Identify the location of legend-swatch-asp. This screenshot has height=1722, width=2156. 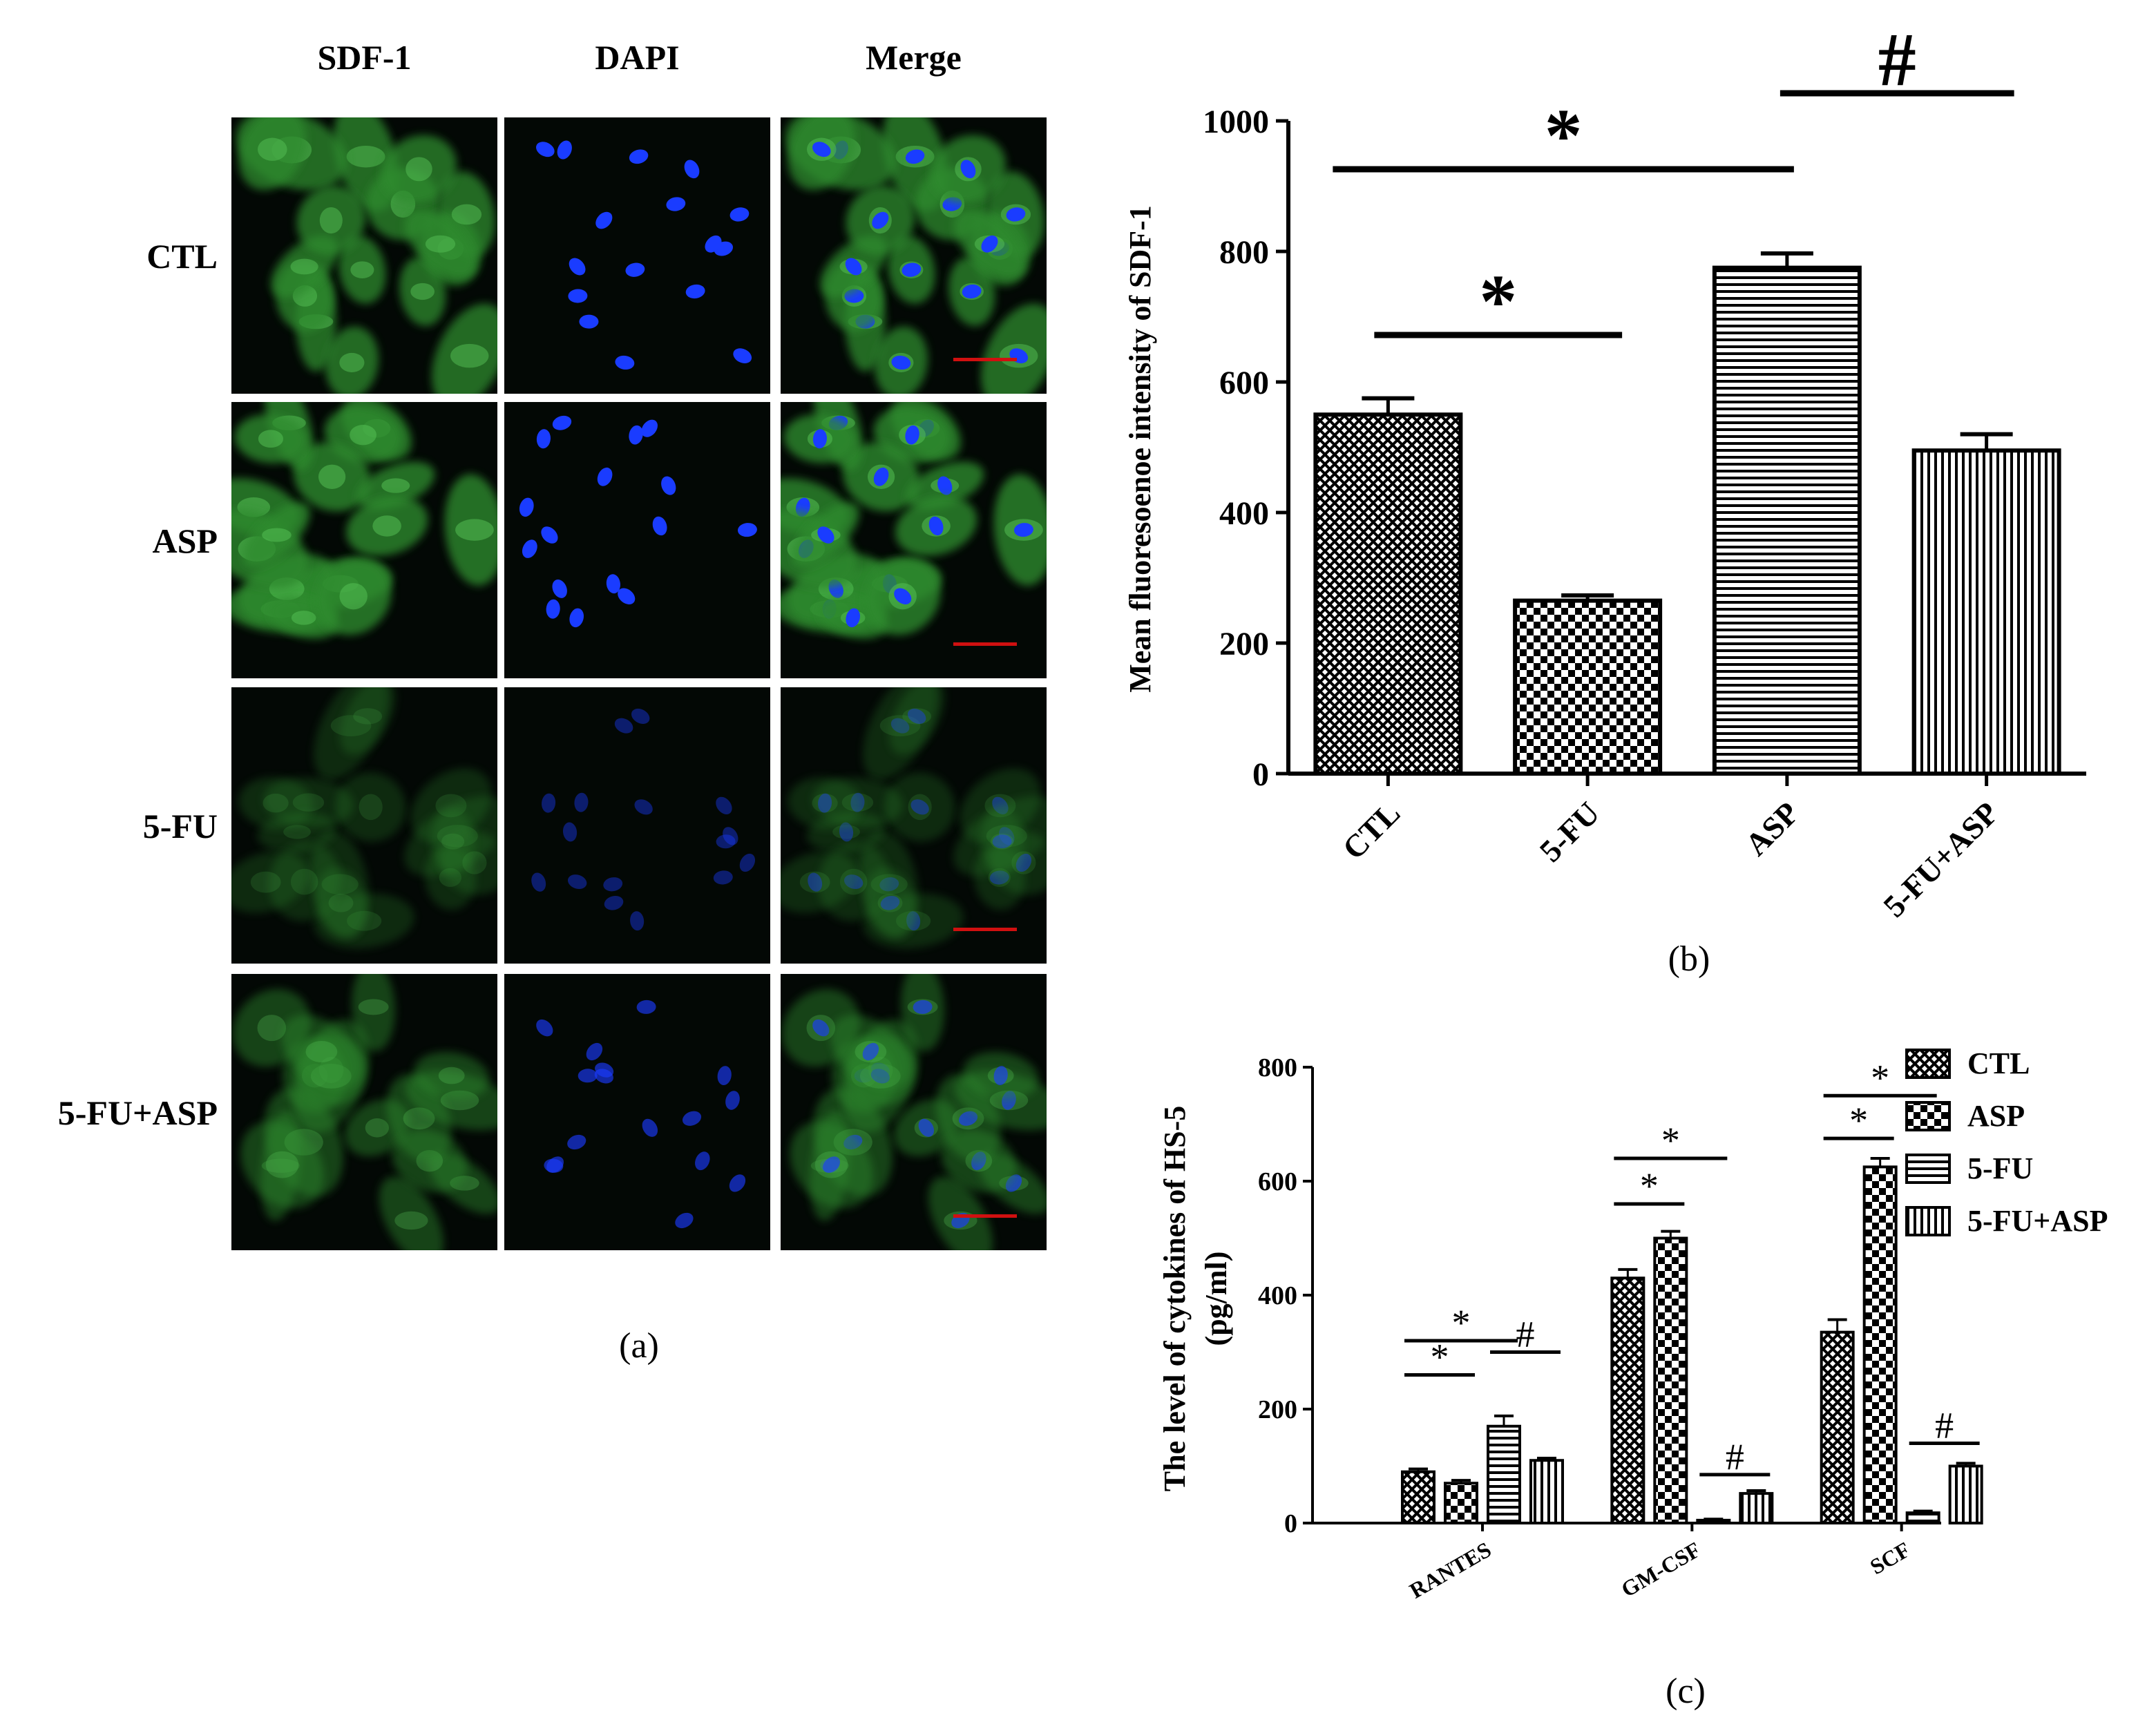
(1928, 1116).